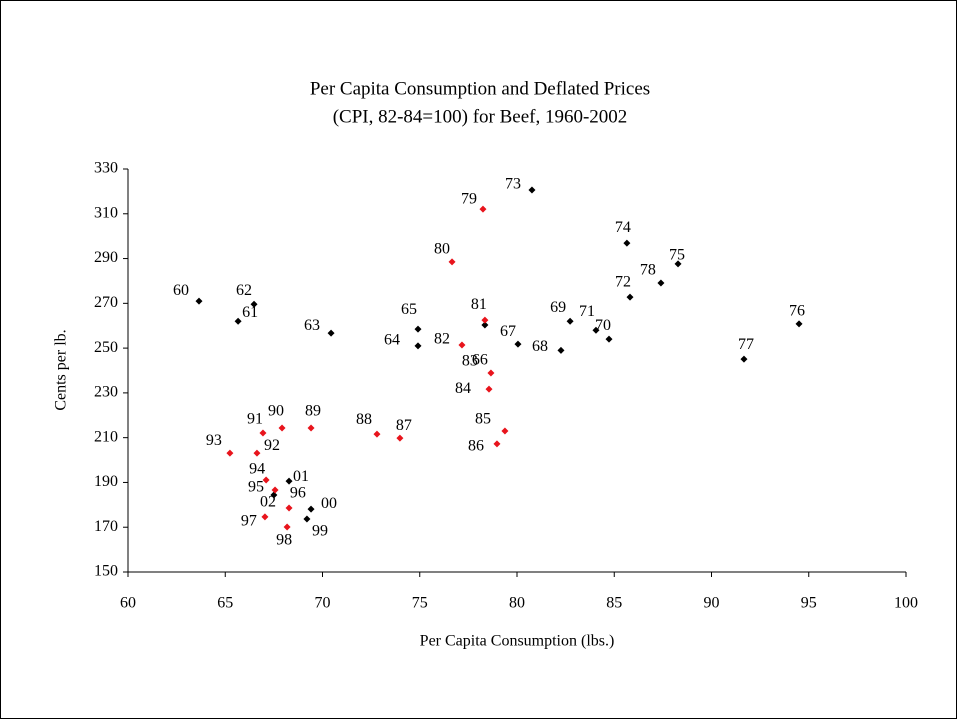 This screenshot has width=957, height=724. Describe the element at coordinates (268, 502) in the screenshot. I see `point-label: 02` at that location.